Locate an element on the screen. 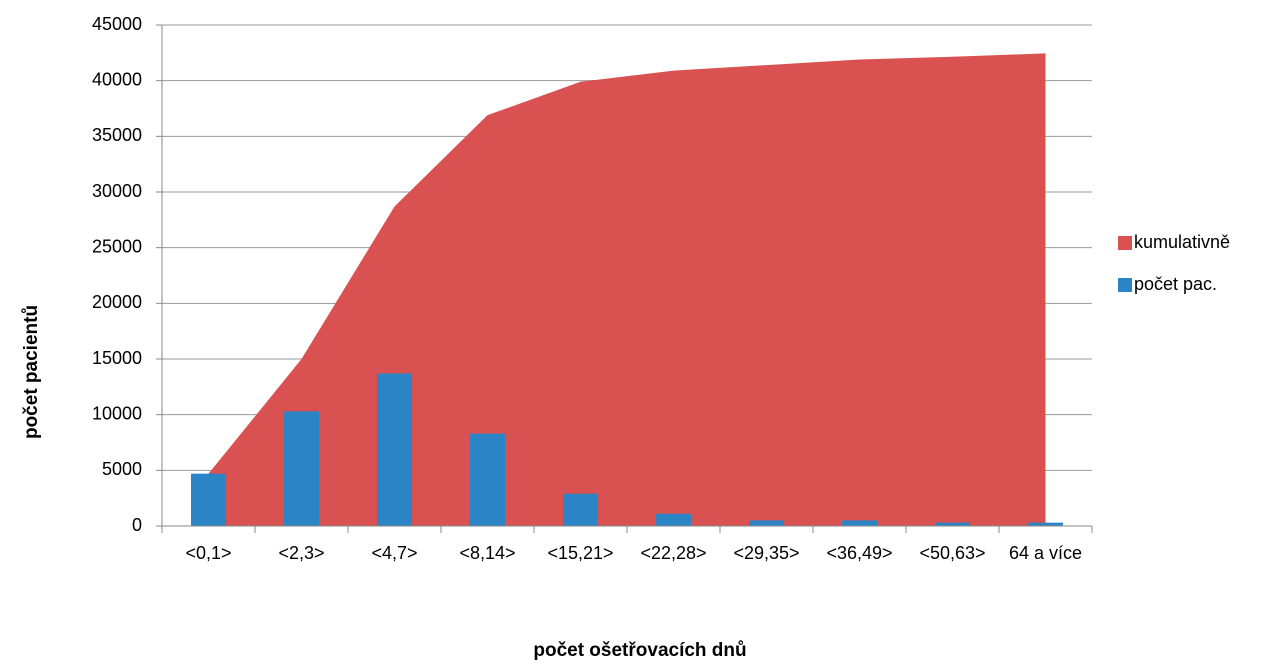 The image size is (1282, 664). x-tick-label: <50,63> is located at coordinates (952, 553).